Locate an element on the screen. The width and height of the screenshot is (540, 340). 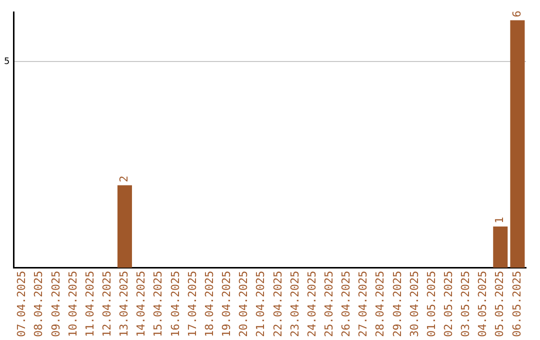
x-tick-label: 06.05.2025 is located at coordinates (517, 304).